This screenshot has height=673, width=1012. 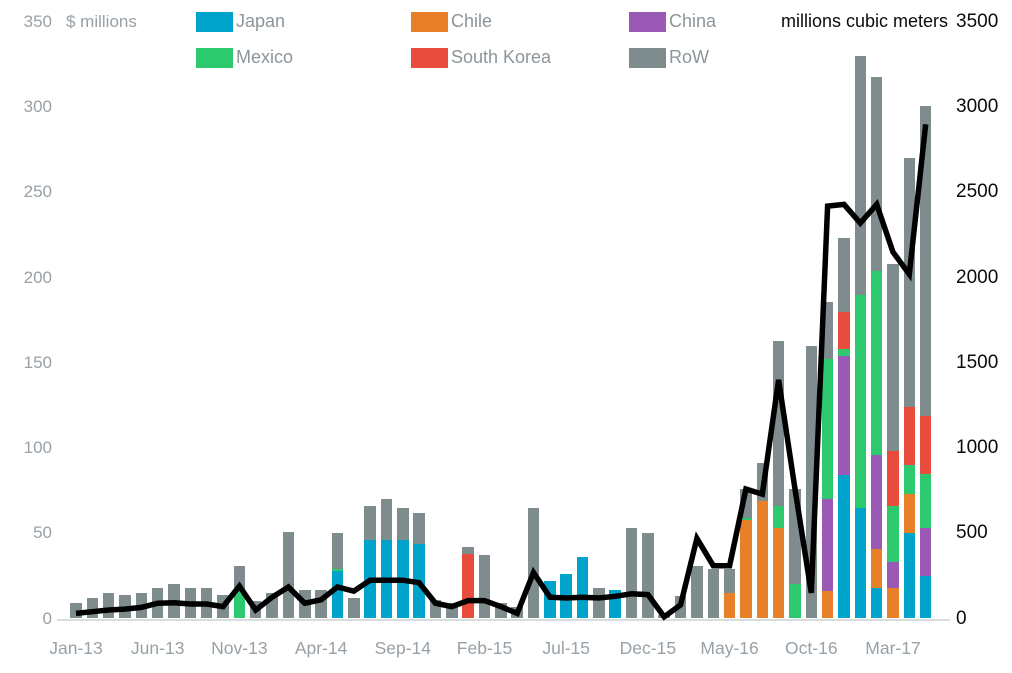 What do you see at coordinates (47, 618) in the screenshot?
I see `left-tick-0: 0` at bounding box center [47, 618].